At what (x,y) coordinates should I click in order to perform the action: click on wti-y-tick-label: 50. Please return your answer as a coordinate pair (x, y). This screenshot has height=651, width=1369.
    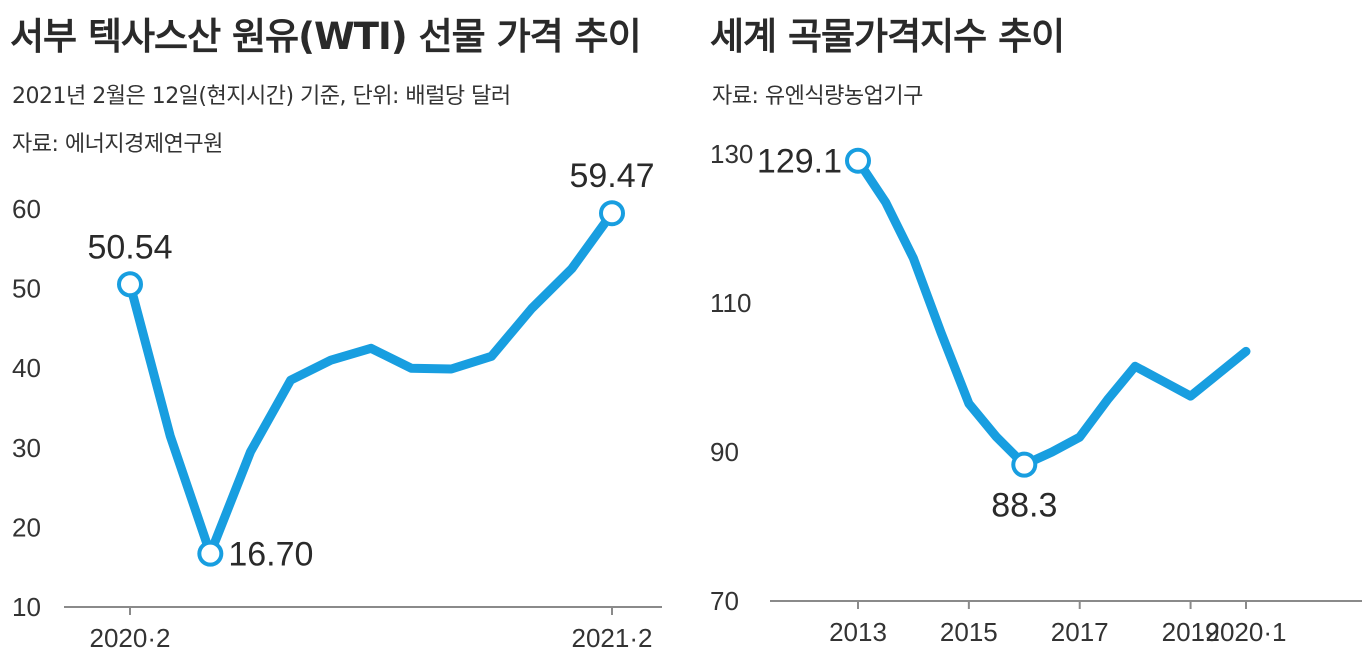
    Looking at the image, I should click on (26, 289).